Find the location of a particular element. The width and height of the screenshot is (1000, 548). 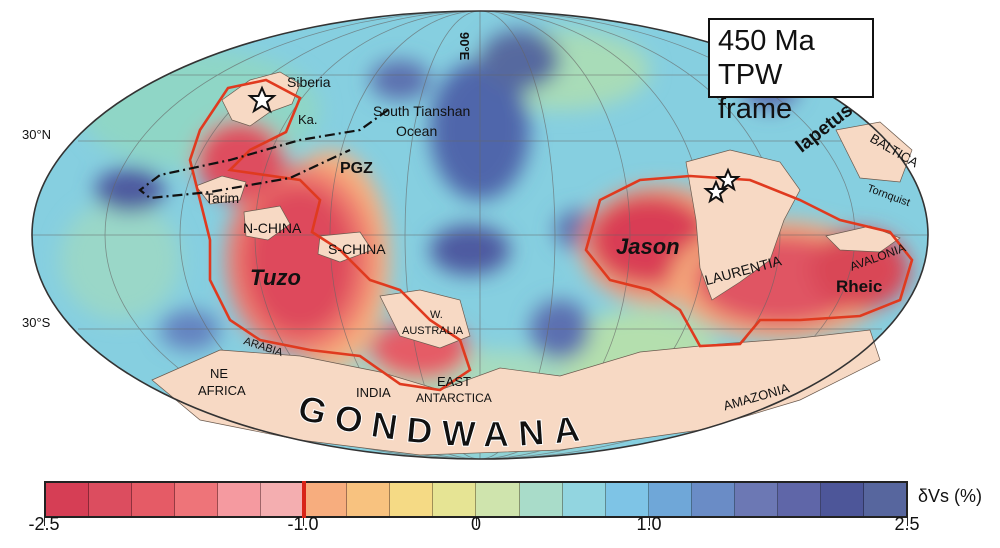

w-australia-shape is located at coordinates (425, 319).